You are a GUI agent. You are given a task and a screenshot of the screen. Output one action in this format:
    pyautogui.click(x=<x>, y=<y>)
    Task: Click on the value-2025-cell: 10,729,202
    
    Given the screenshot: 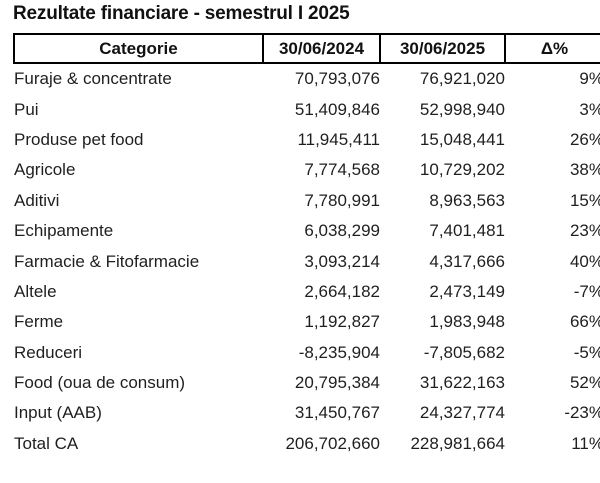 What is the action you would take?
    pyautogui.click(x=462, y=170)
    